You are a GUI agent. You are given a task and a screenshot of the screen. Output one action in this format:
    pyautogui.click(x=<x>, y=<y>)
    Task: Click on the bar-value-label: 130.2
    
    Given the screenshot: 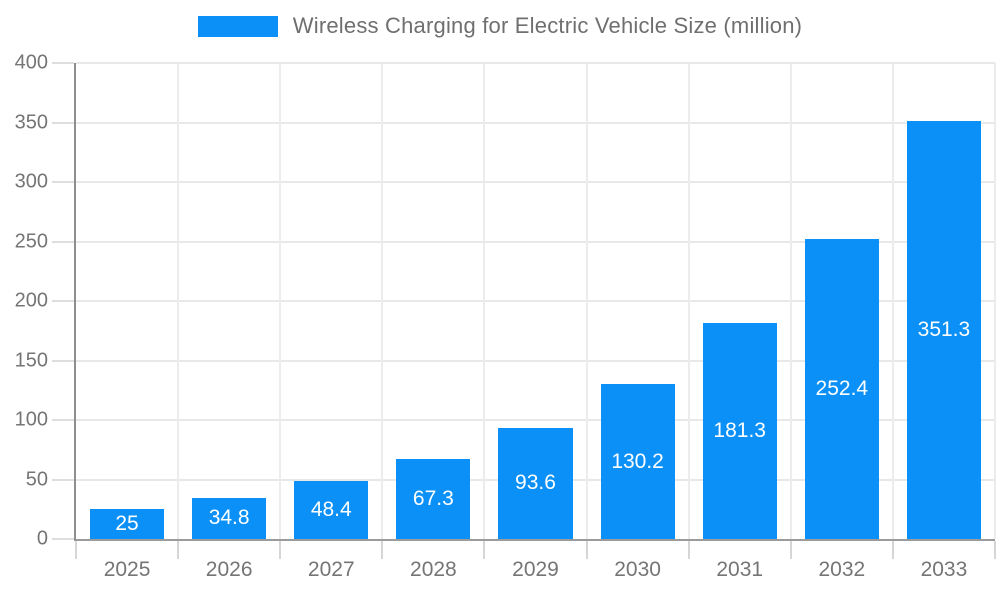 What is the action you would take?
    pyautogui.click(x=637, y=461)
    